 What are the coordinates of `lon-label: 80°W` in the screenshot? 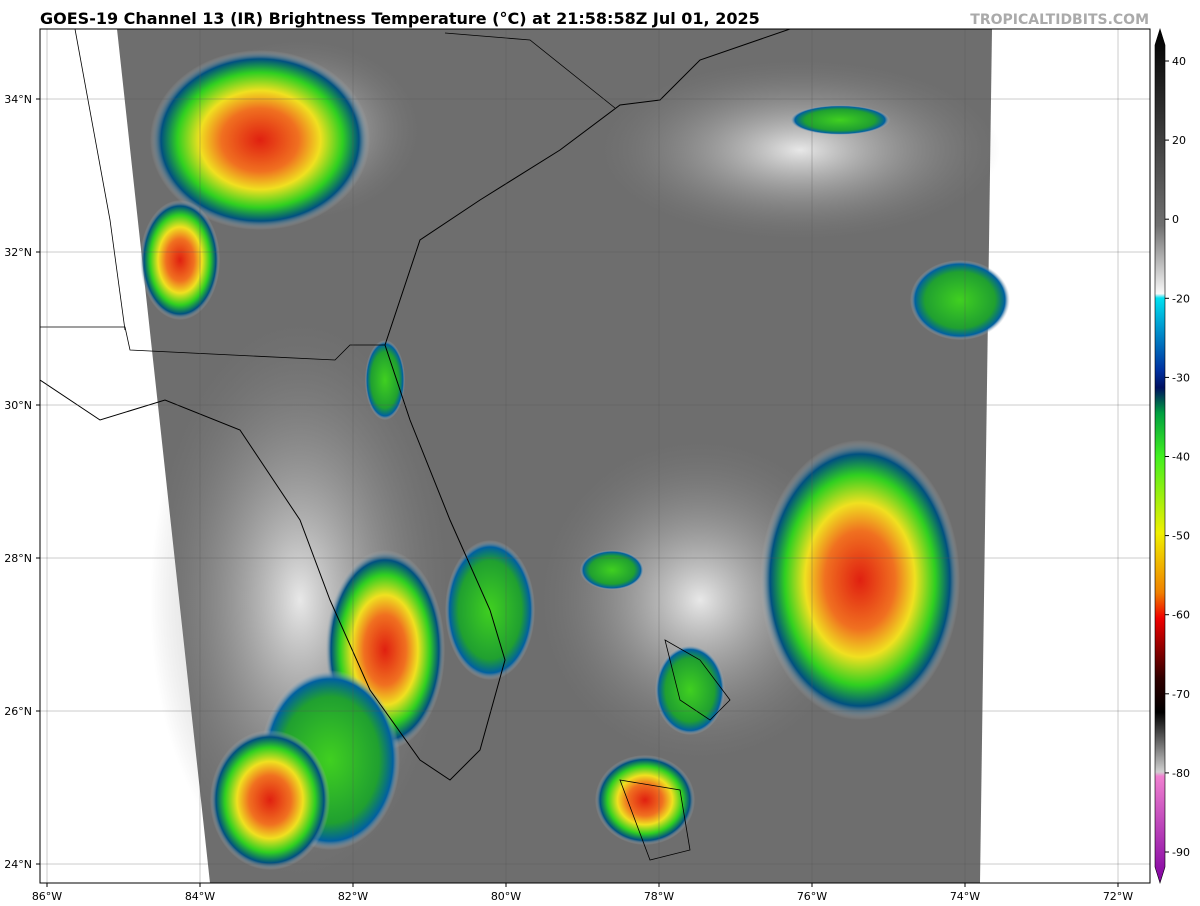 It's located at (506, 896).